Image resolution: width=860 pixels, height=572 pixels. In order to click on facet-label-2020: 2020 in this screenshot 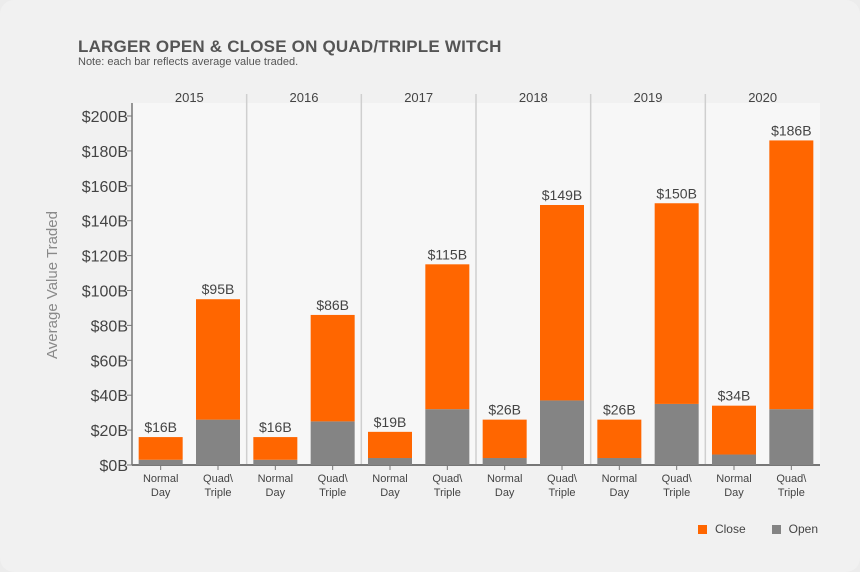, I will do `click(762, 97)`.